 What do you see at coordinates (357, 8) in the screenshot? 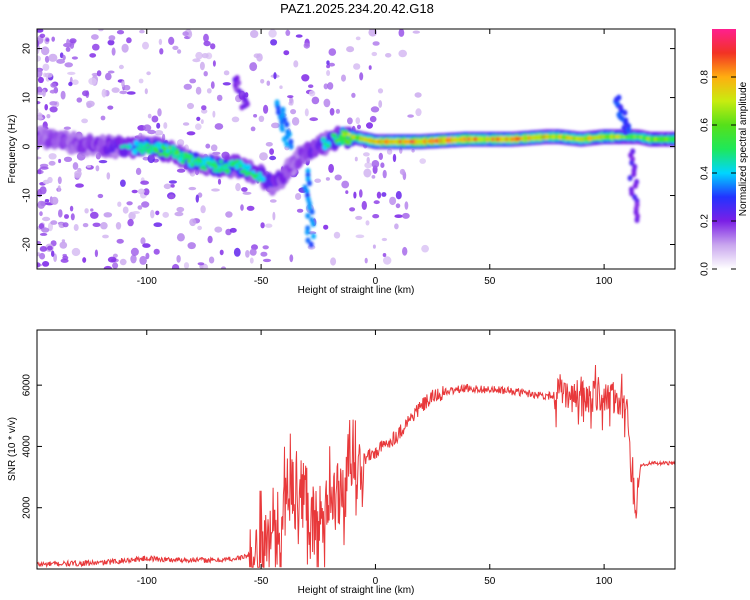
I see `figure-title: PAZ1.2025.234.20.42.G18` at bounding box center [357, 8].